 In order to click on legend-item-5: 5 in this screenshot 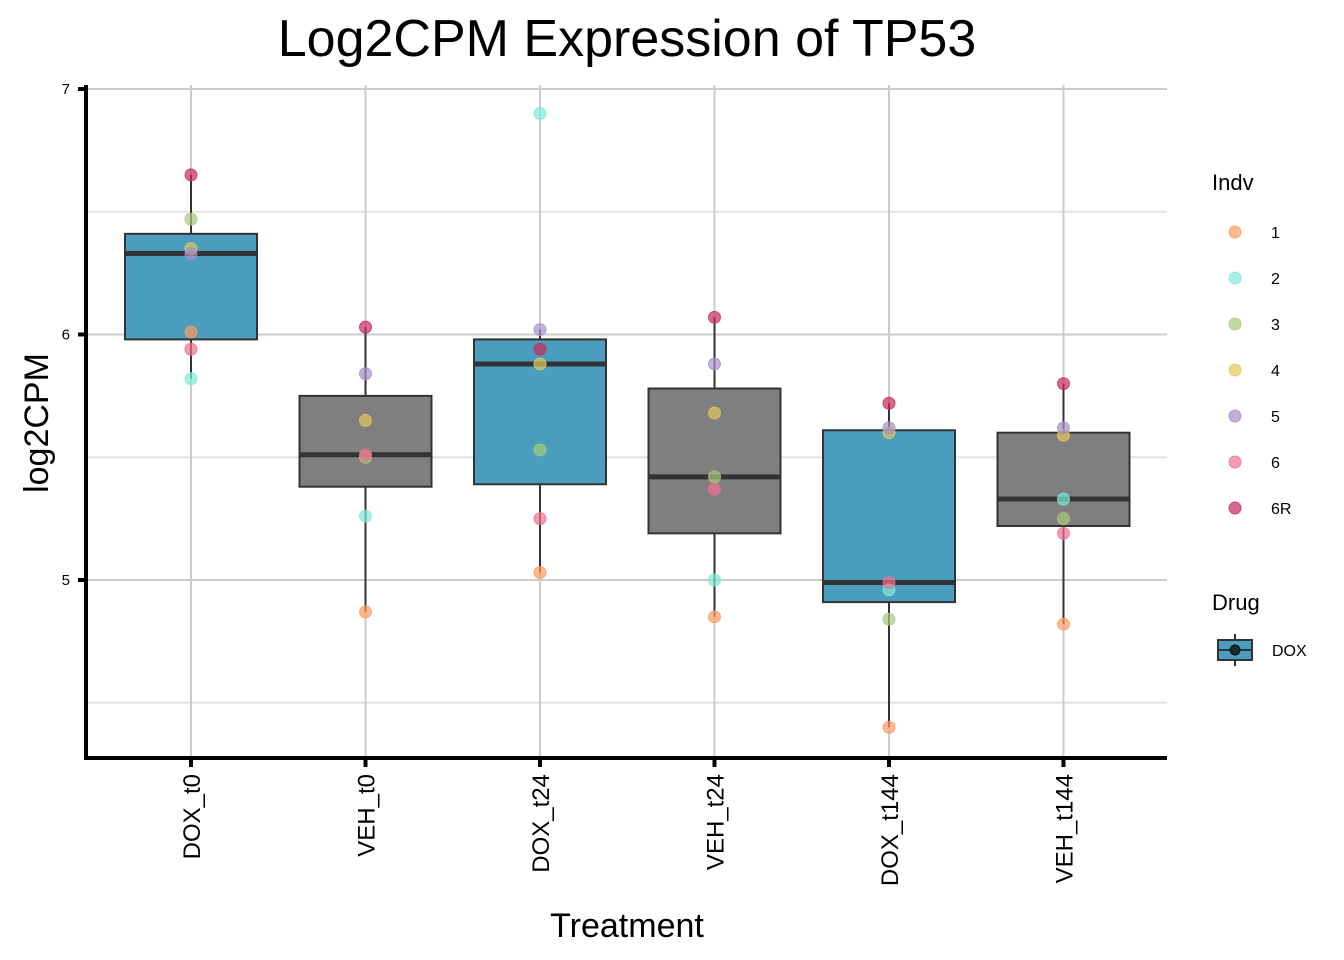, I will do `click(1254, 417)`.